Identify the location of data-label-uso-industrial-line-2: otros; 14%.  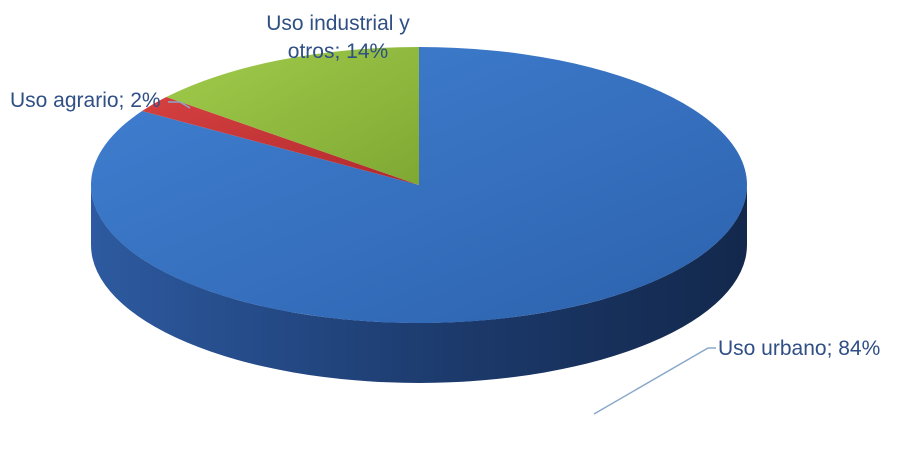
(338, 51).